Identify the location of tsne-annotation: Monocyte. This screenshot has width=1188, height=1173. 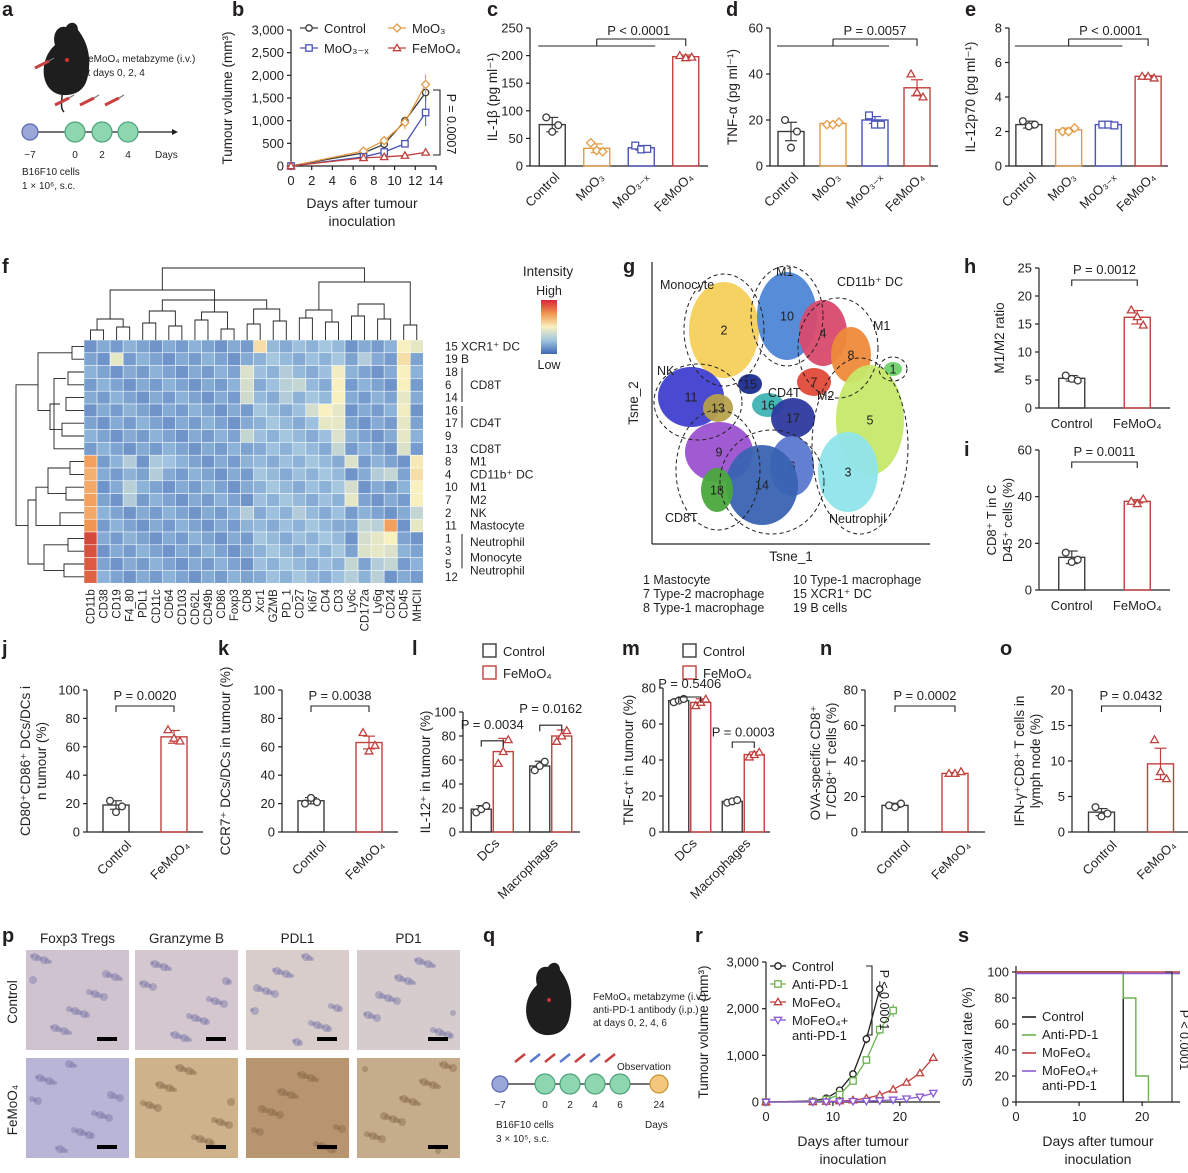
(687, 285).